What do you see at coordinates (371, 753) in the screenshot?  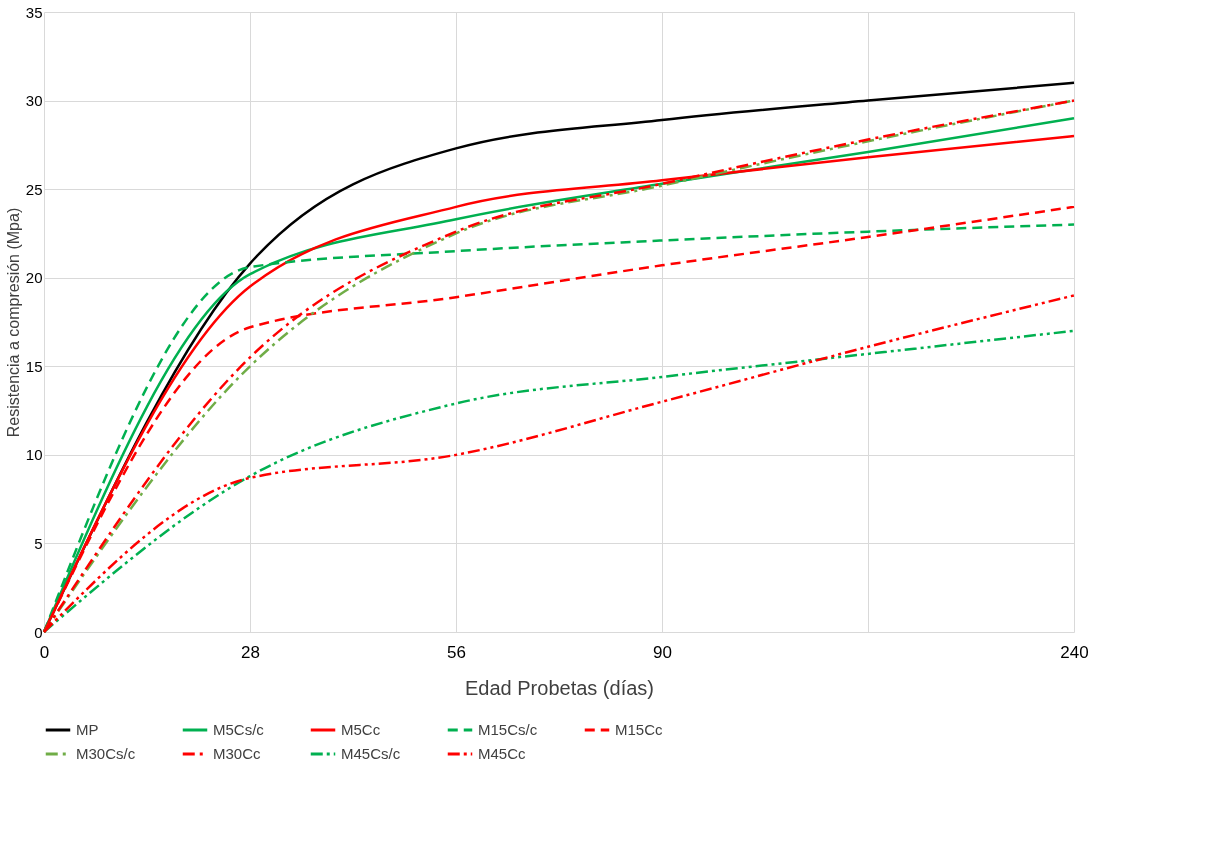 I see `legend-label: M45Cs/c` at bounding box center [371, 753].